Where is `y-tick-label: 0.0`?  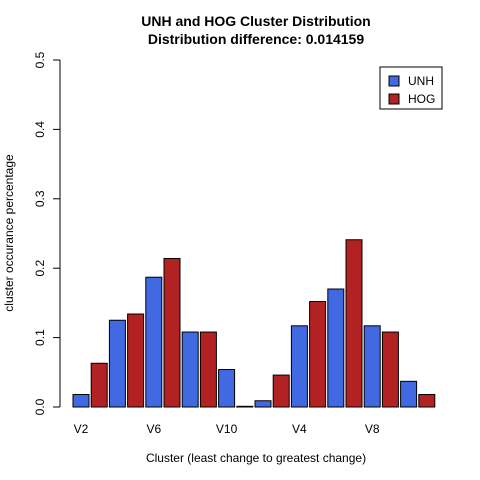
y-tick-label: 0.0 is located at coordinates (40, 406).